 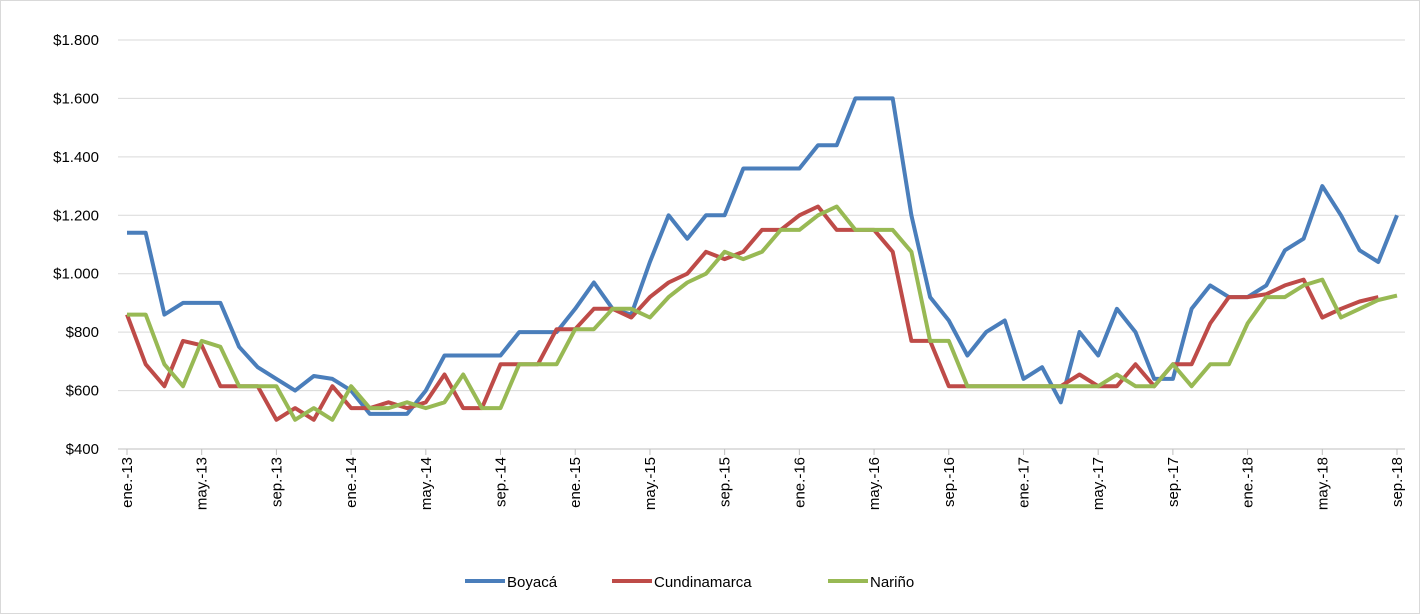 I want to click on y-tick-label: $800, so click(x=82, y=332).